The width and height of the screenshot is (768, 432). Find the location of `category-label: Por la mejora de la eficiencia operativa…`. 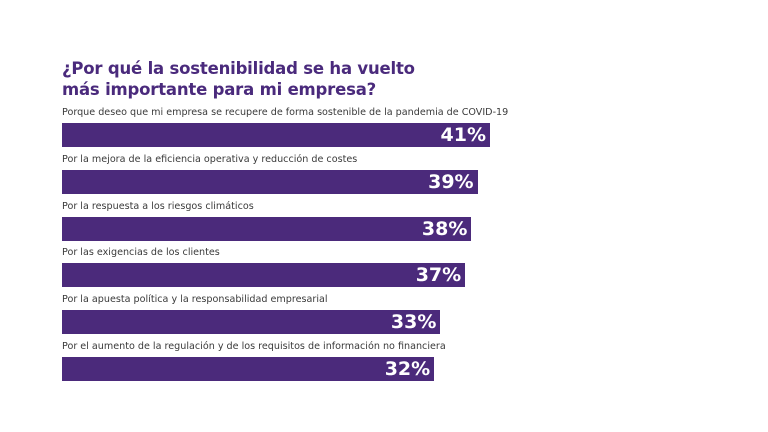

category-label: Por la mejora de la eficiencia operativa… is located at coordinates (210, 159).